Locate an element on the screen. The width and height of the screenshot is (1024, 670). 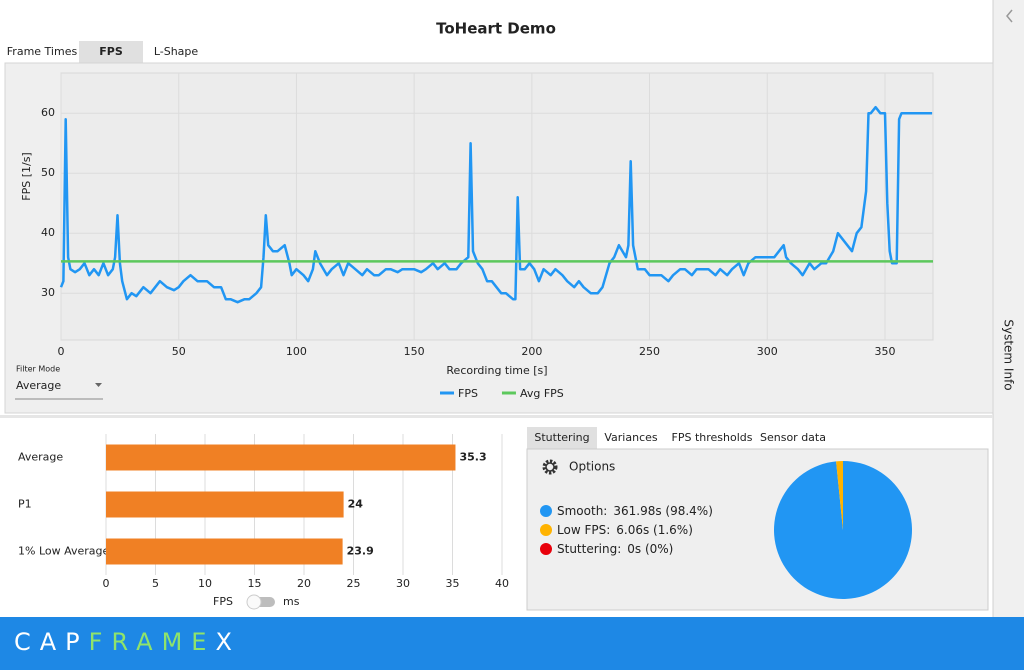
y-axis-label: FPS [1/s] is located at coordinates (26, 176).